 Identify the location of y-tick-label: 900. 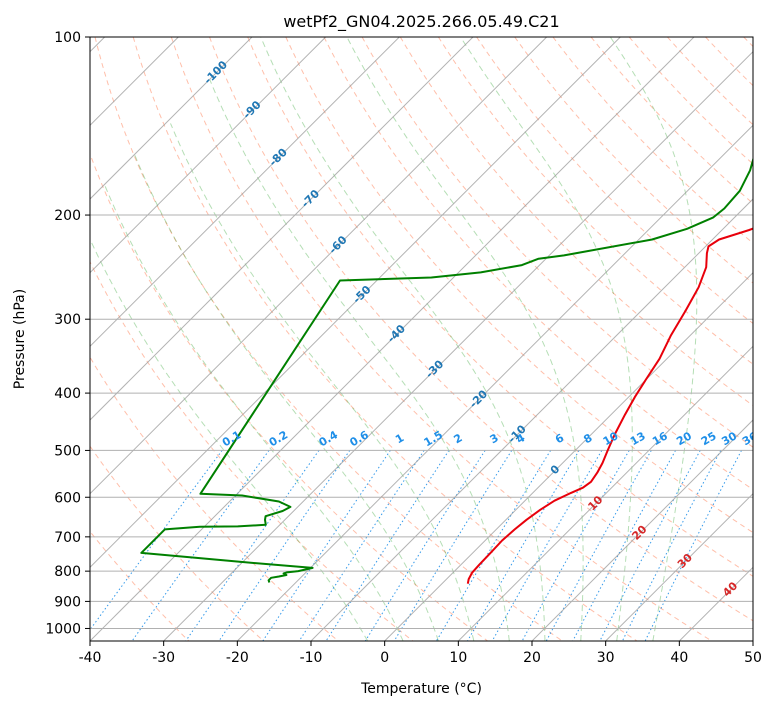
(67, 602).